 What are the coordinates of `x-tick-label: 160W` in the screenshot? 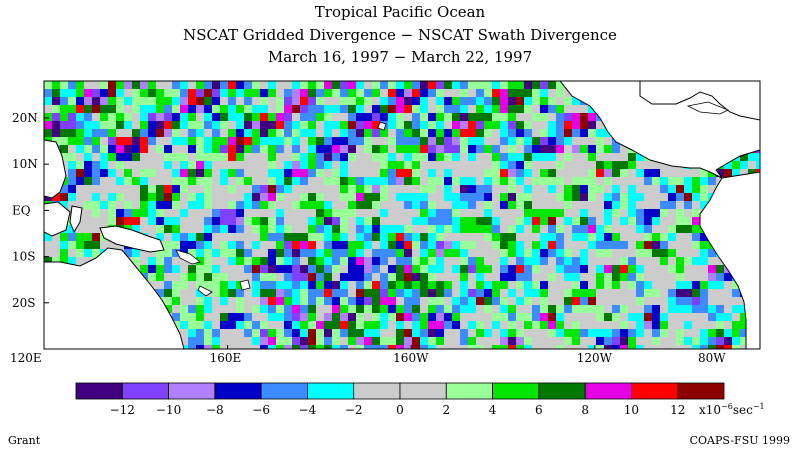 It's located at (411, 358).